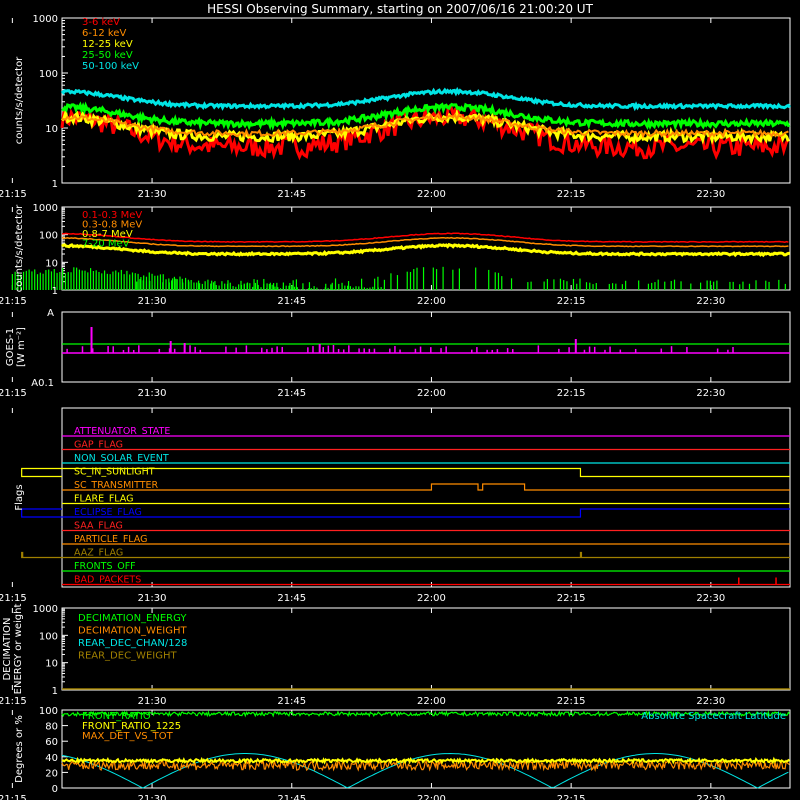  What do you see at coordinates (98, 553) in the screenshot?
I see `flag-label: AAZ_FLAG` at bounding box center [98, 553].